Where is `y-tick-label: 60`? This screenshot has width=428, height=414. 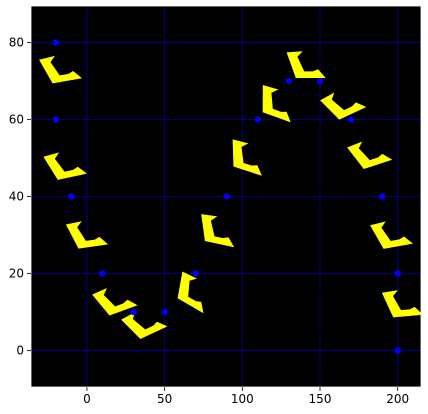
y-tick-label: 60 is located at coordinates (16, 120).